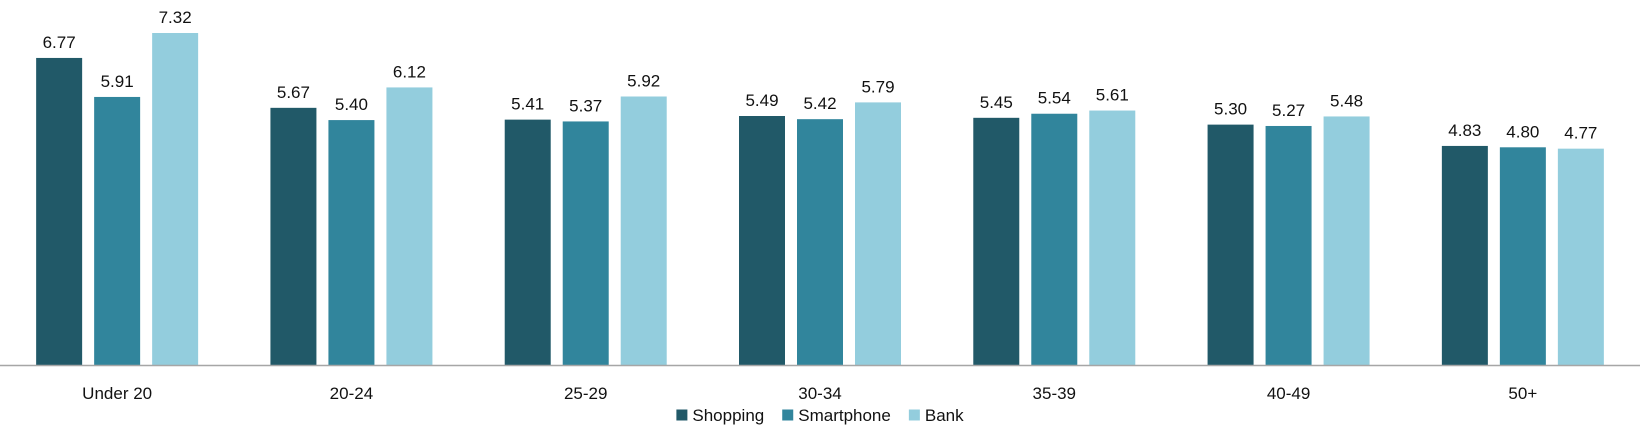  What do you see at coordinates (1054, 393) in the screenshot?
I see `category-label: 35-39` at bounding box center [1054, 393].